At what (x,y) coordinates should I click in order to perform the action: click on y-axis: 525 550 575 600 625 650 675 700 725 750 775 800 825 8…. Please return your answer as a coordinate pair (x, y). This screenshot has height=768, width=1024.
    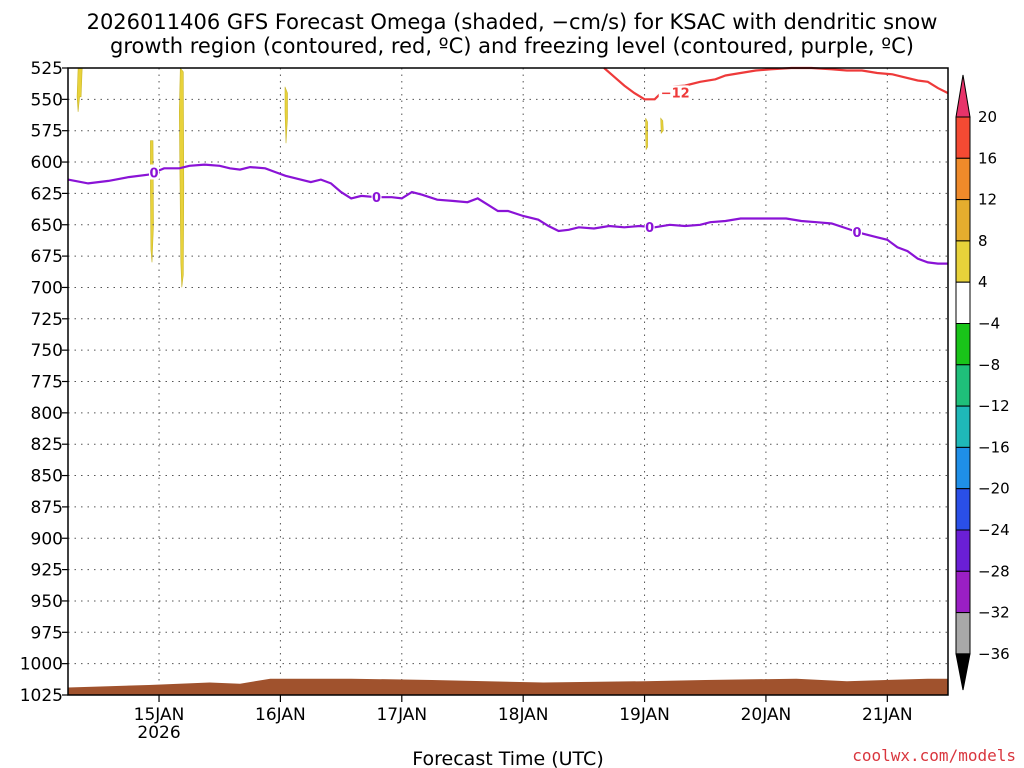
    Looking at the image, I should click on (44, 382).